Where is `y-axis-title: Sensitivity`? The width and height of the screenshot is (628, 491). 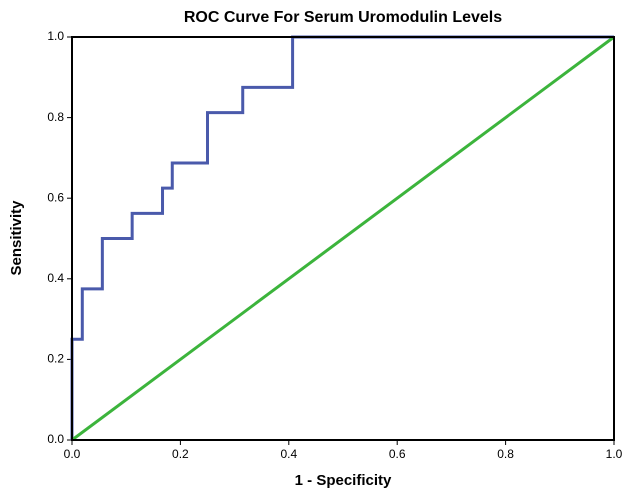 y-axis-title: Sensitivity is located at coordinates (16, 238).